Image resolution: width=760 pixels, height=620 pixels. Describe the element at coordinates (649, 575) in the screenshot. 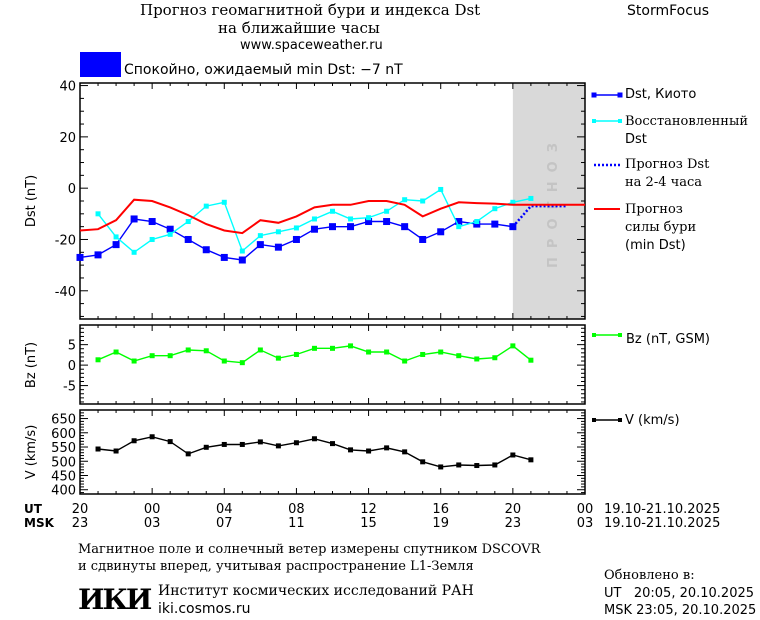

I see `updated-label: Обновлено в:` at that location.